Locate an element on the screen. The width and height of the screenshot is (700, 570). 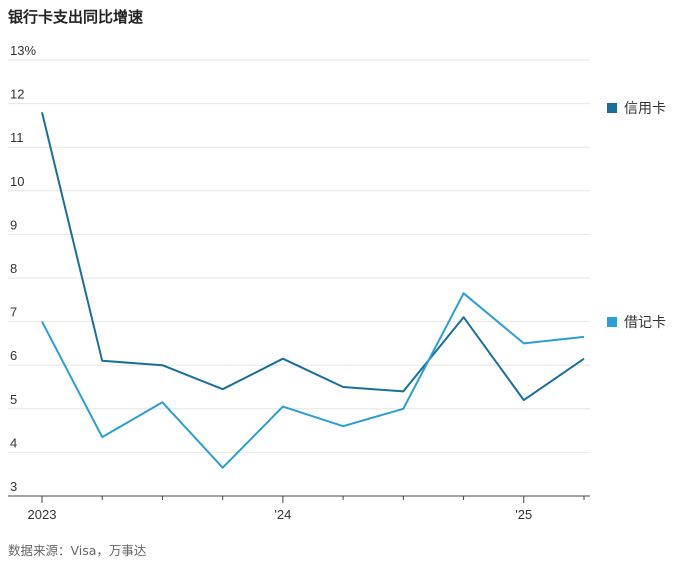
legend-label: 借记卡 is located at coordinates (645, 323).